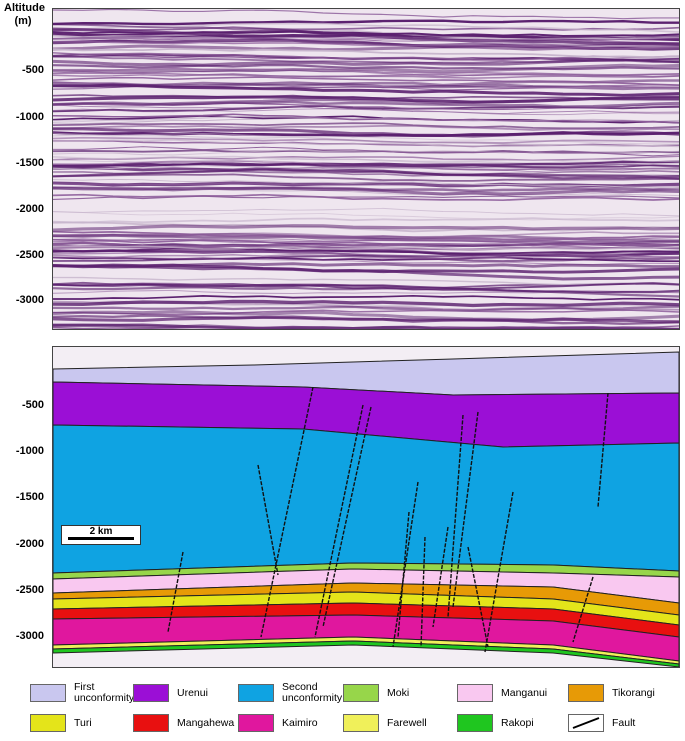  What do you see at coordinates (29, 636) in the screenshot?
I see `bottom-tick-3000: -3000` at bounding box center [29, 636].